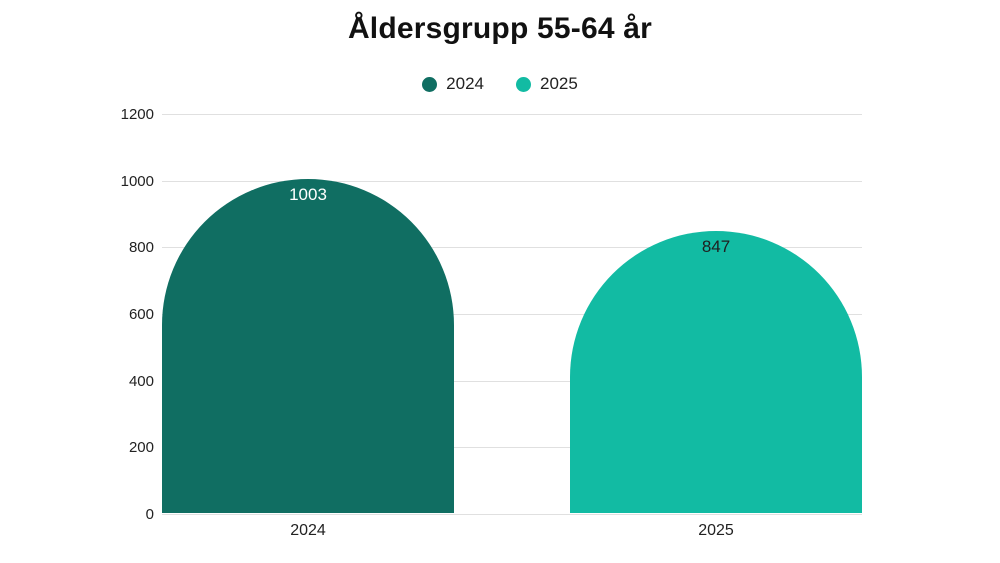 This screenshot has height=563, width=1000. I want to click on legend-label-2025: 2025, so click(559, 83).